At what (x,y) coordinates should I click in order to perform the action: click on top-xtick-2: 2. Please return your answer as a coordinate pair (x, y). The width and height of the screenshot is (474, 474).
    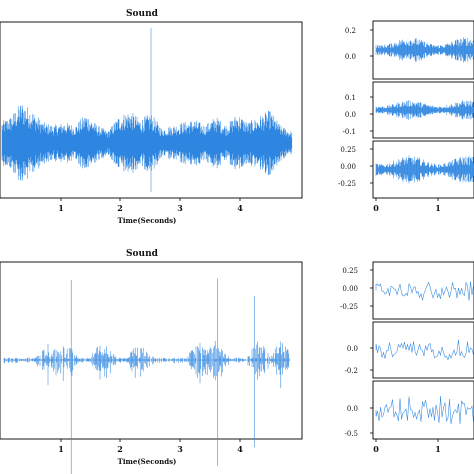
    Looking at the image, I should click on (120, 208).